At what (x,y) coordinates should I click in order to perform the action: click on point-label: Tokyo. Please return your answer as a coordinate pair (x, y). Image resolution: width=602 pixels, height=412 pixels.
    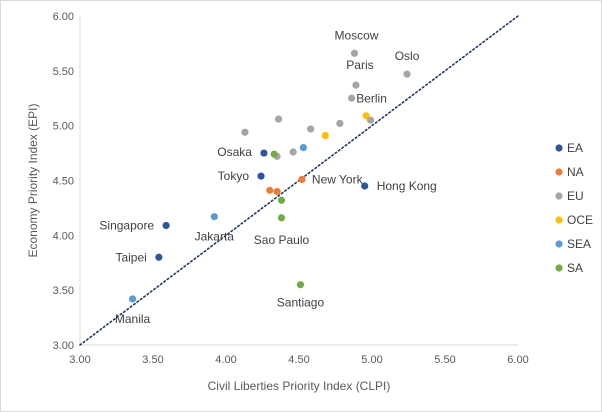
    Looking at the image, I should click on (234, 176).